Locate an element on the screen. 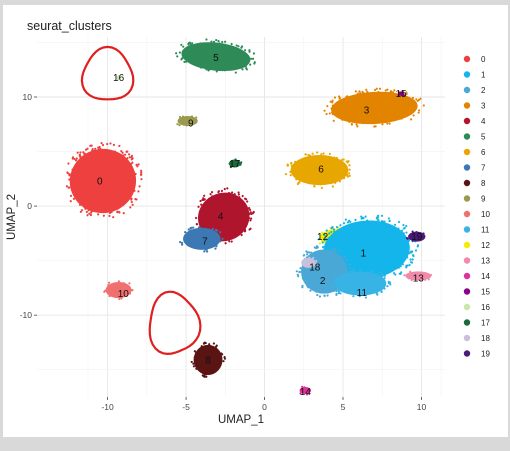 The width and height of the screenshot is (510, 451). cluster-label-4: 4 is located at coordinates (221, 216).